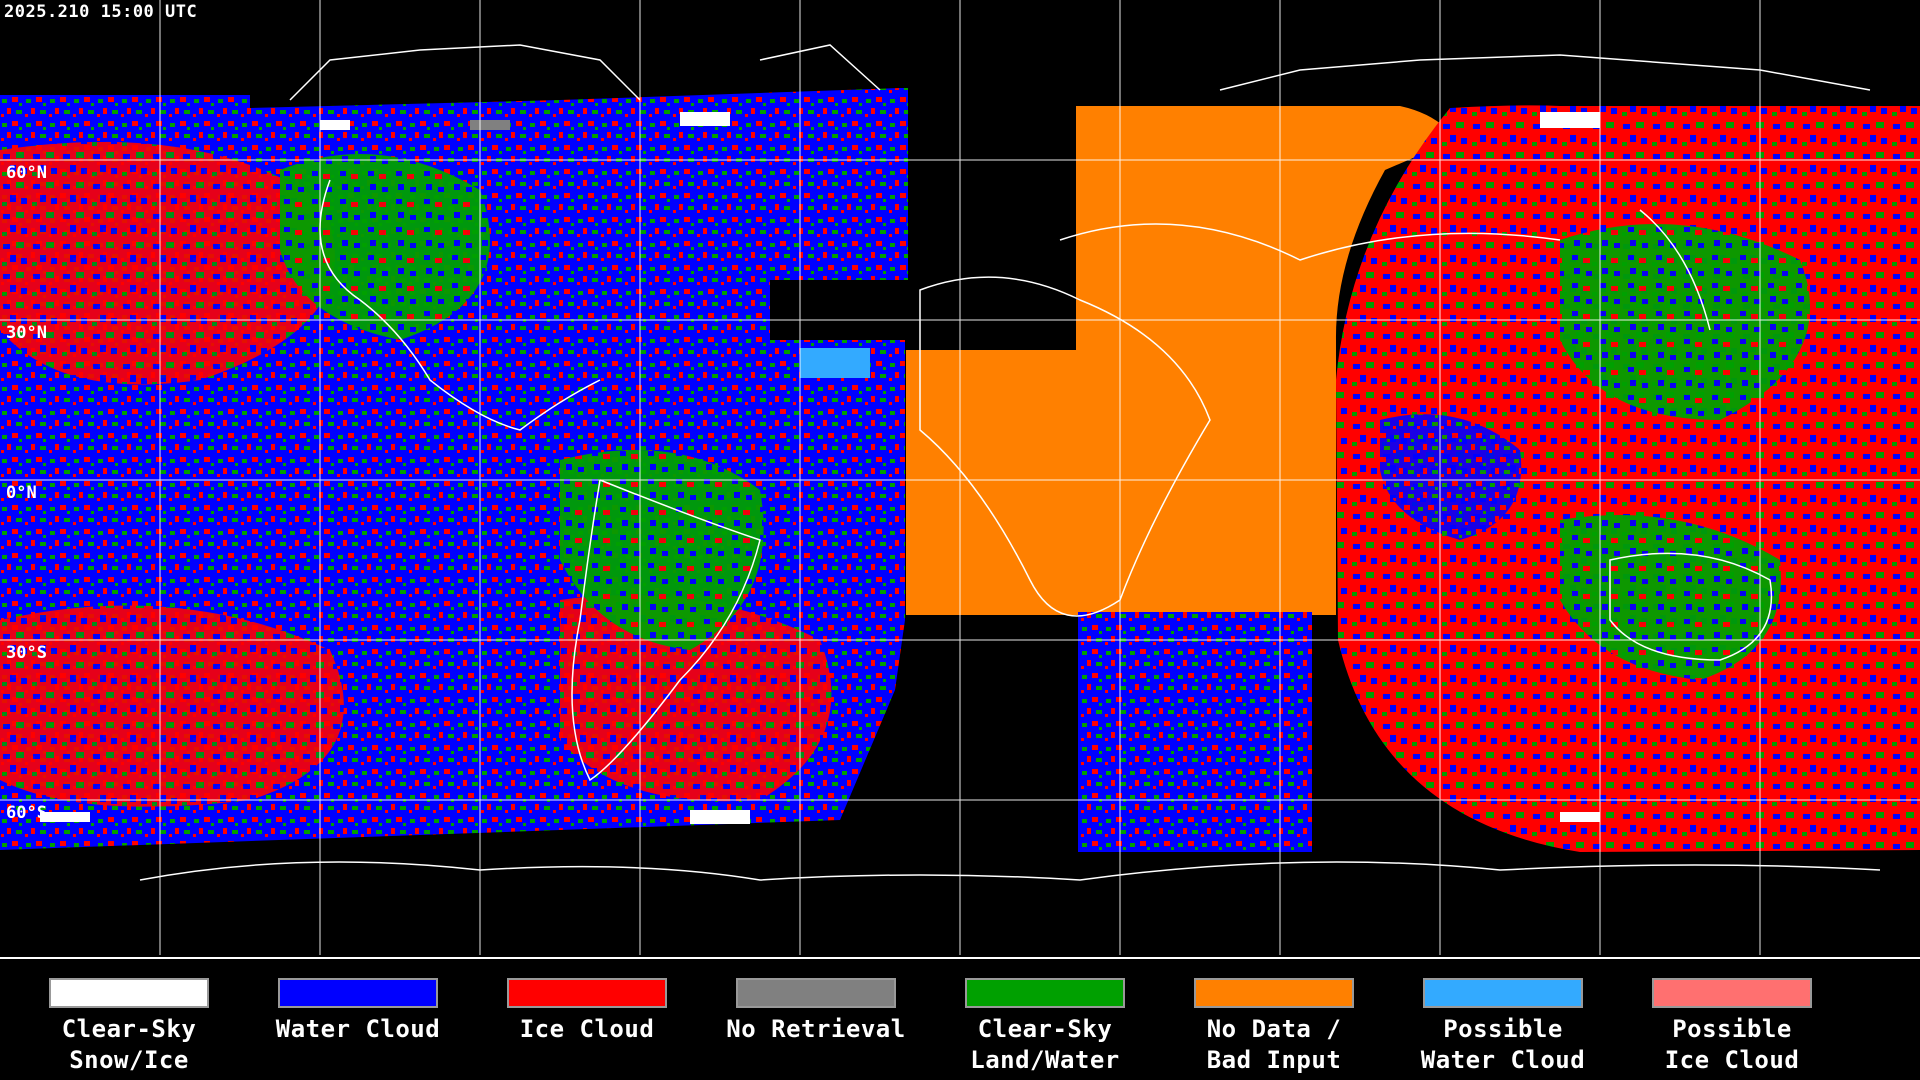  What do you see at coordinates (490, 125) in the screenshot?
I see `no-retrieval-patch` at bounding box center [490, 125].